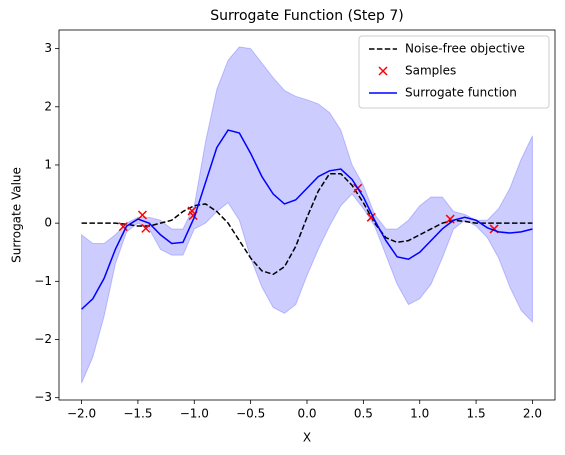 The height and width of the screenshot is (455, 565). What do you see at coordinates (363, 414) in the screenshot?
I see `x-tick-label: 0.5` at bounding box center [363, 414].